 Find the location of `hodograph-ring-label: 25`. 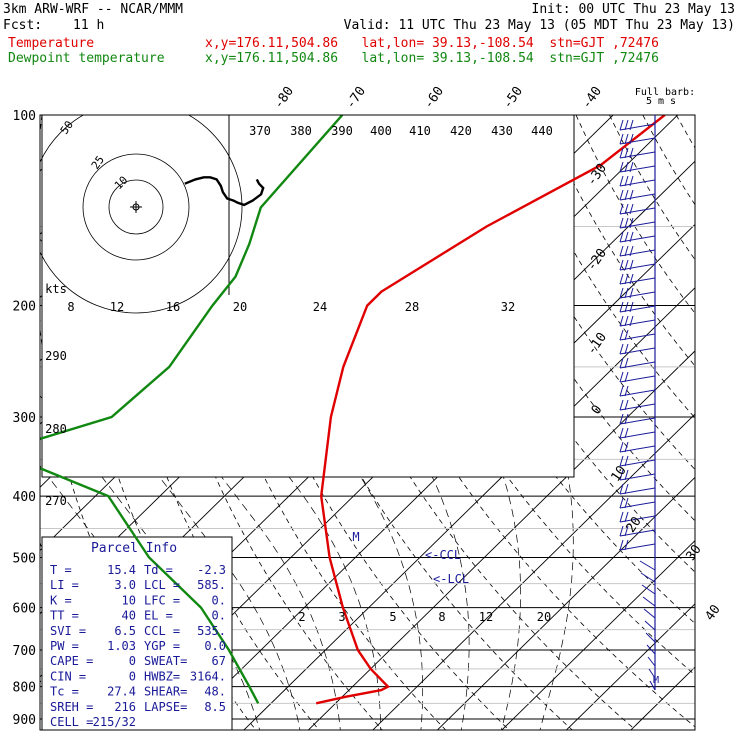

hodograph-ring-label: 25 is located at coordinates (98, 162).